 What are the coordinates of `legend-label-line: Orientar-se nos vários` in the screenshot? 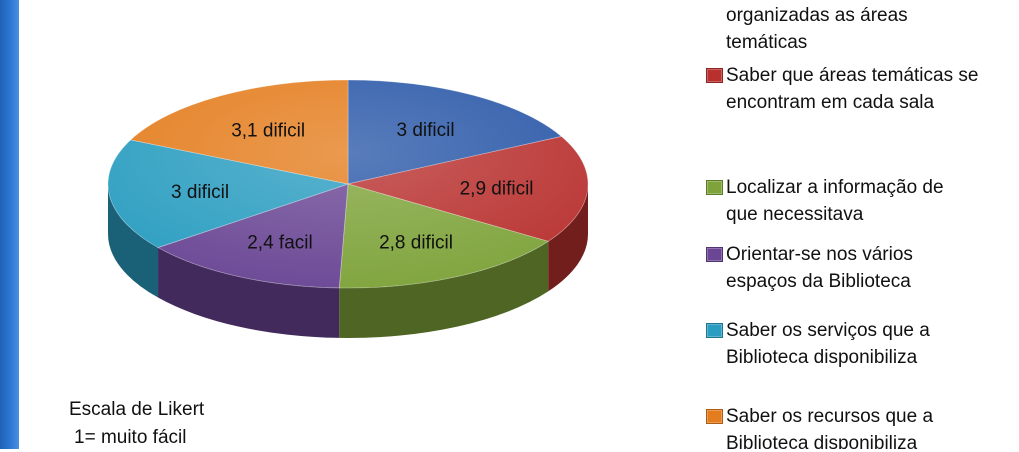 It's located at (819, 254).